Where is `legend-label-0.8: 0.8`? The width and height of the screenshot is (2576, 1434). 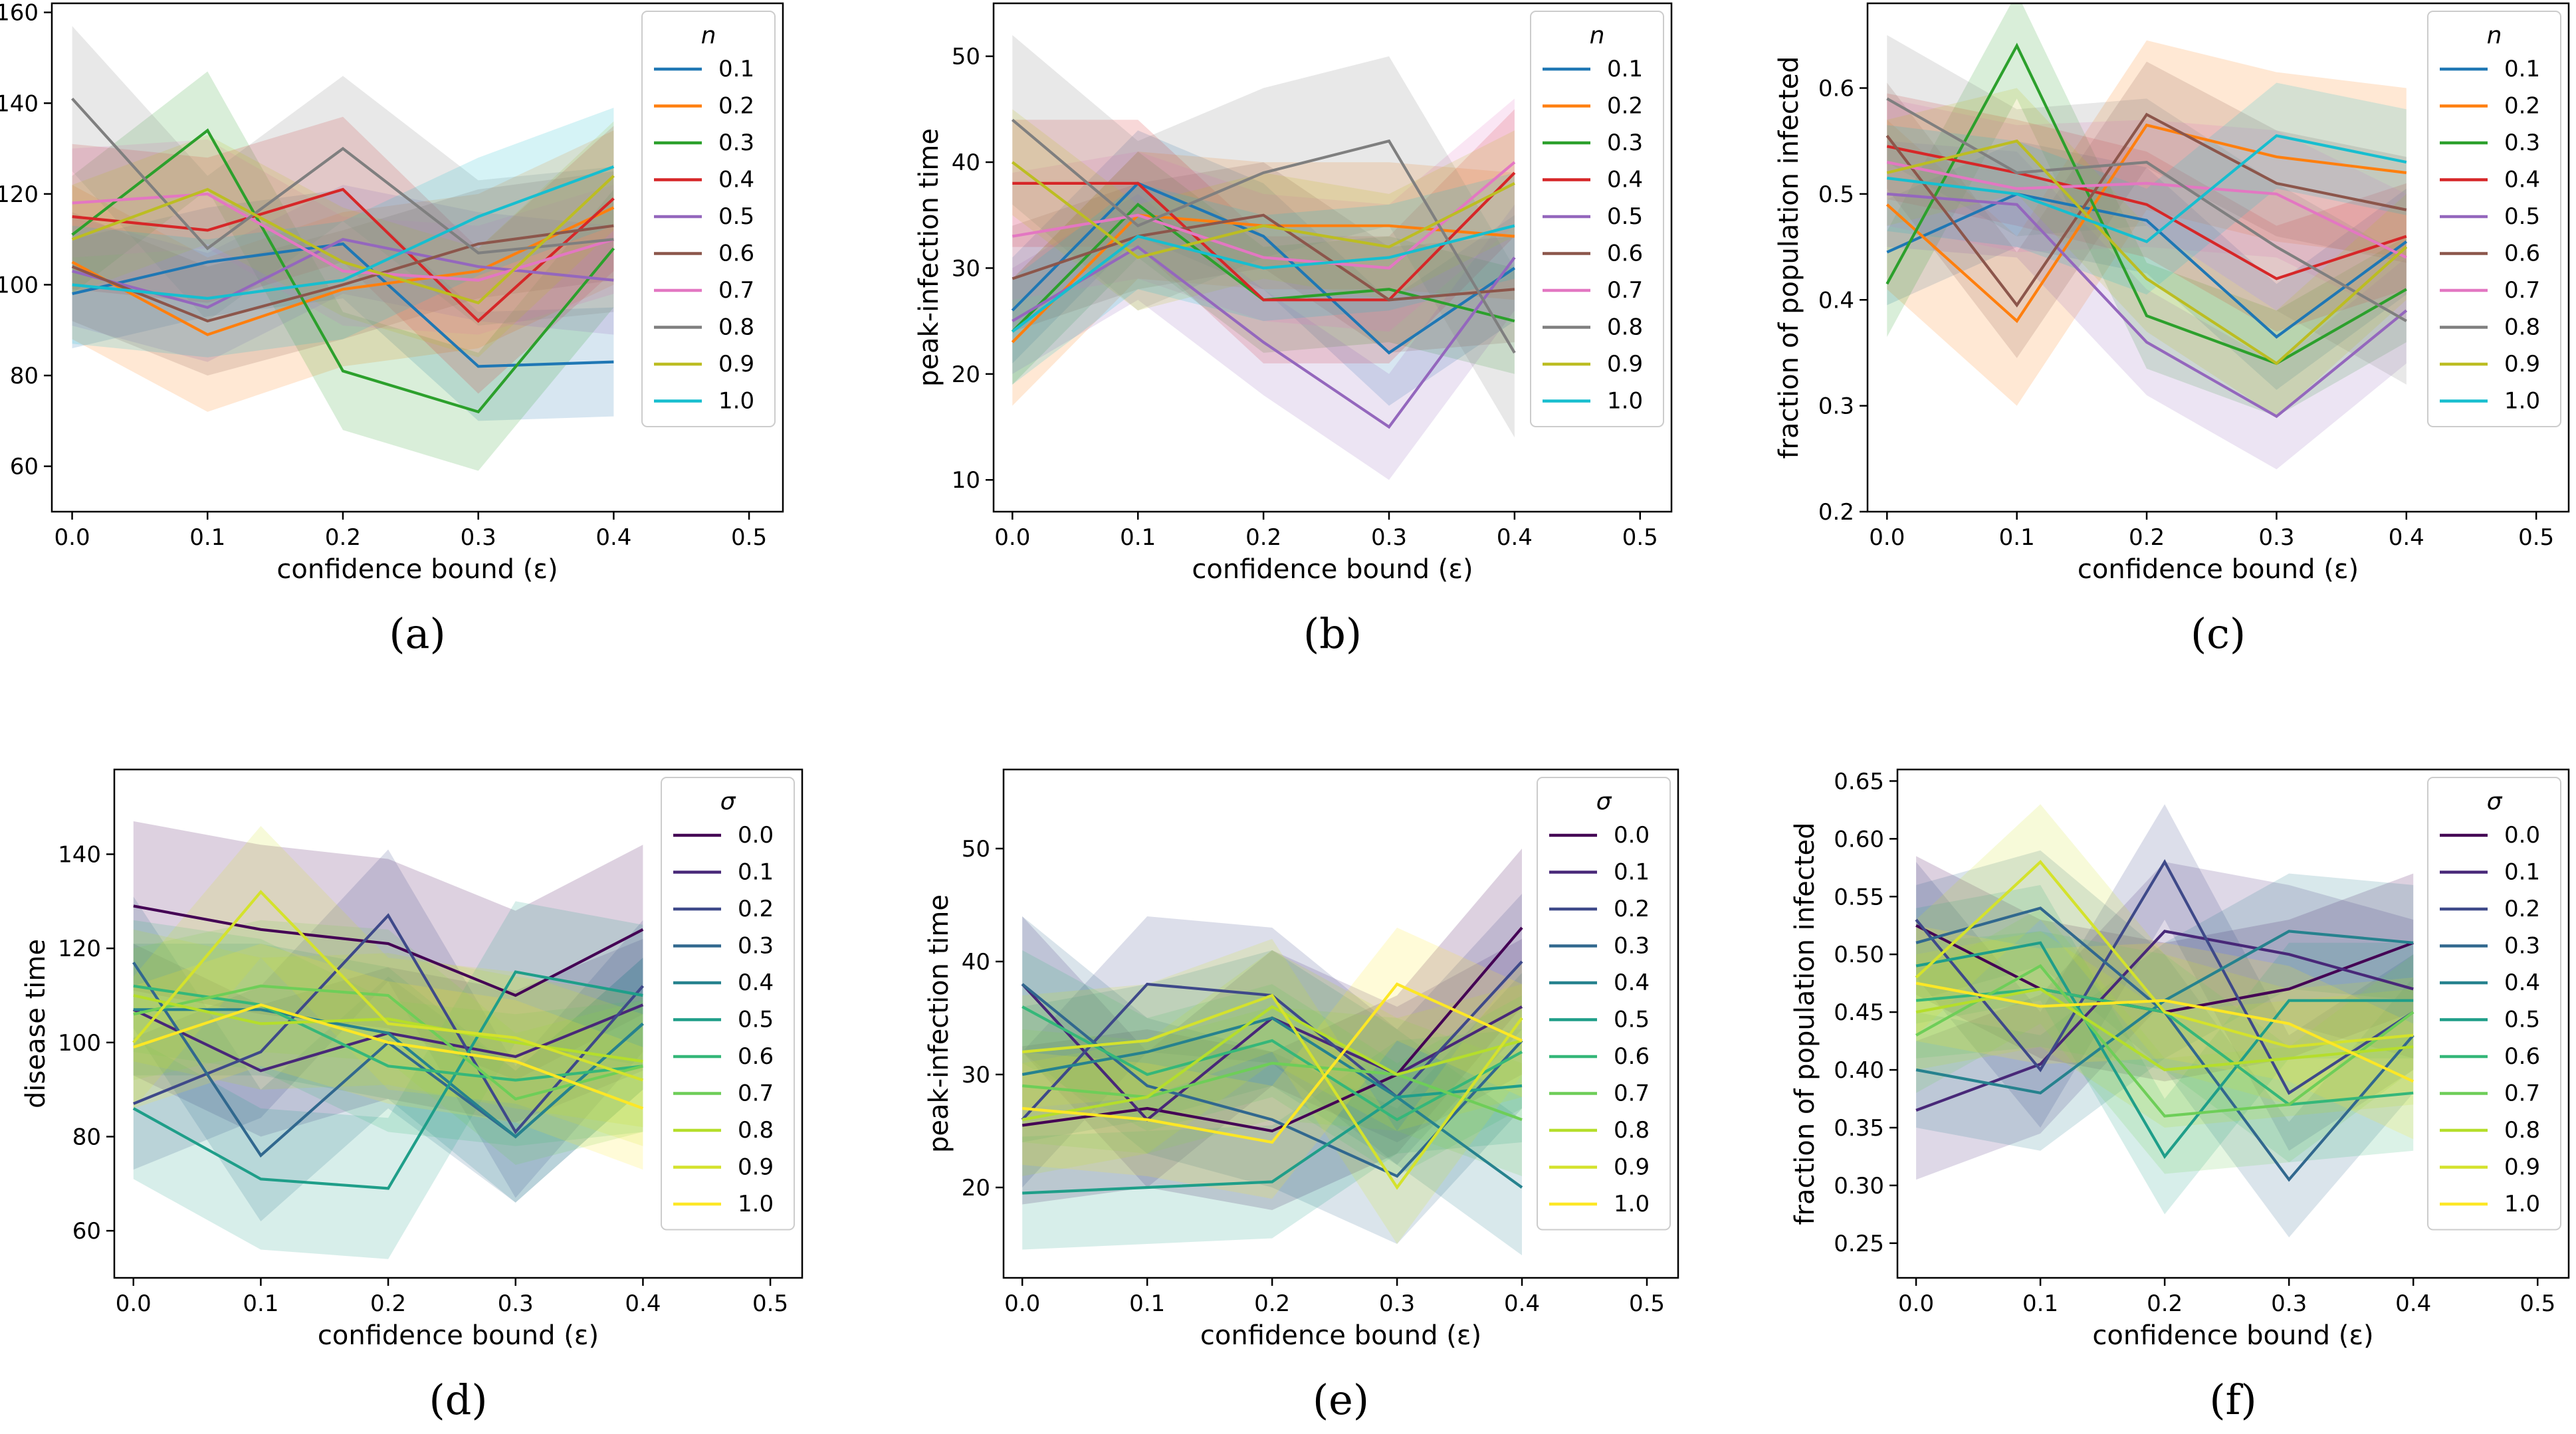 legend-label-0.8: 0.8 is located at coordinates (1625, 328).